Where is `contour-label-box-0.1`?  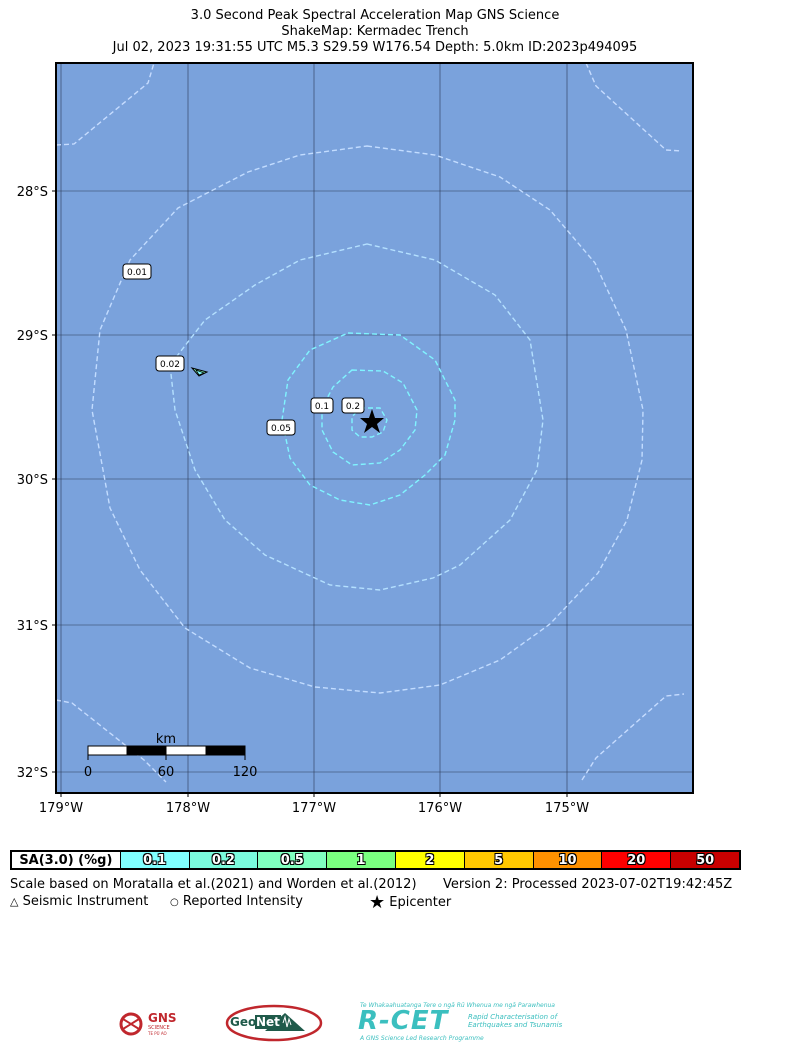
contour-label-box-0.1 is located at coordinates (322, 405).